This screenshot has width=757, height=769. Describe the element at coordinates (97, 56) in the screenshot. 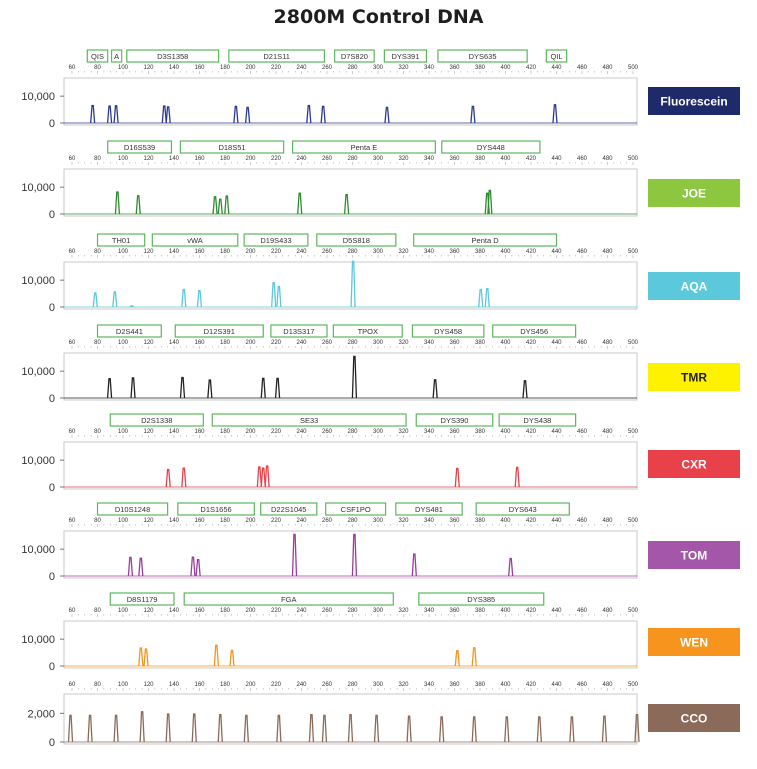

I see `locus-label: QIS` at that location.